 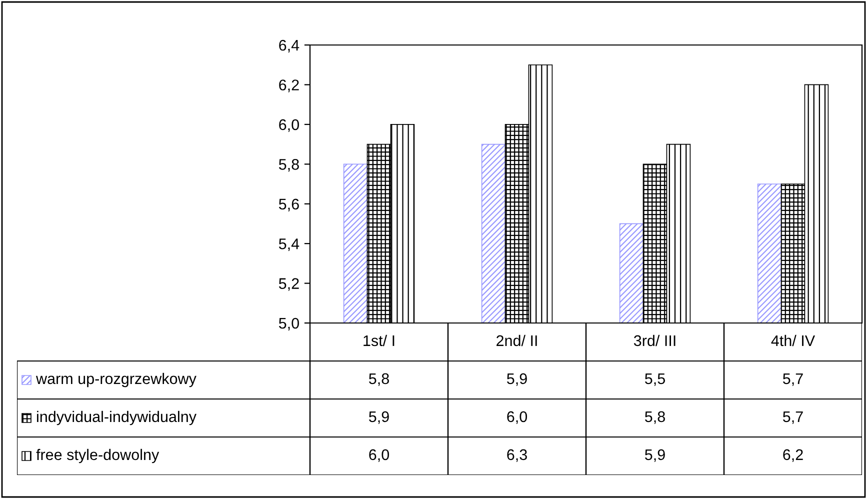 I want to click on y-tick-label: 5,8, so click(x=288, y=165).